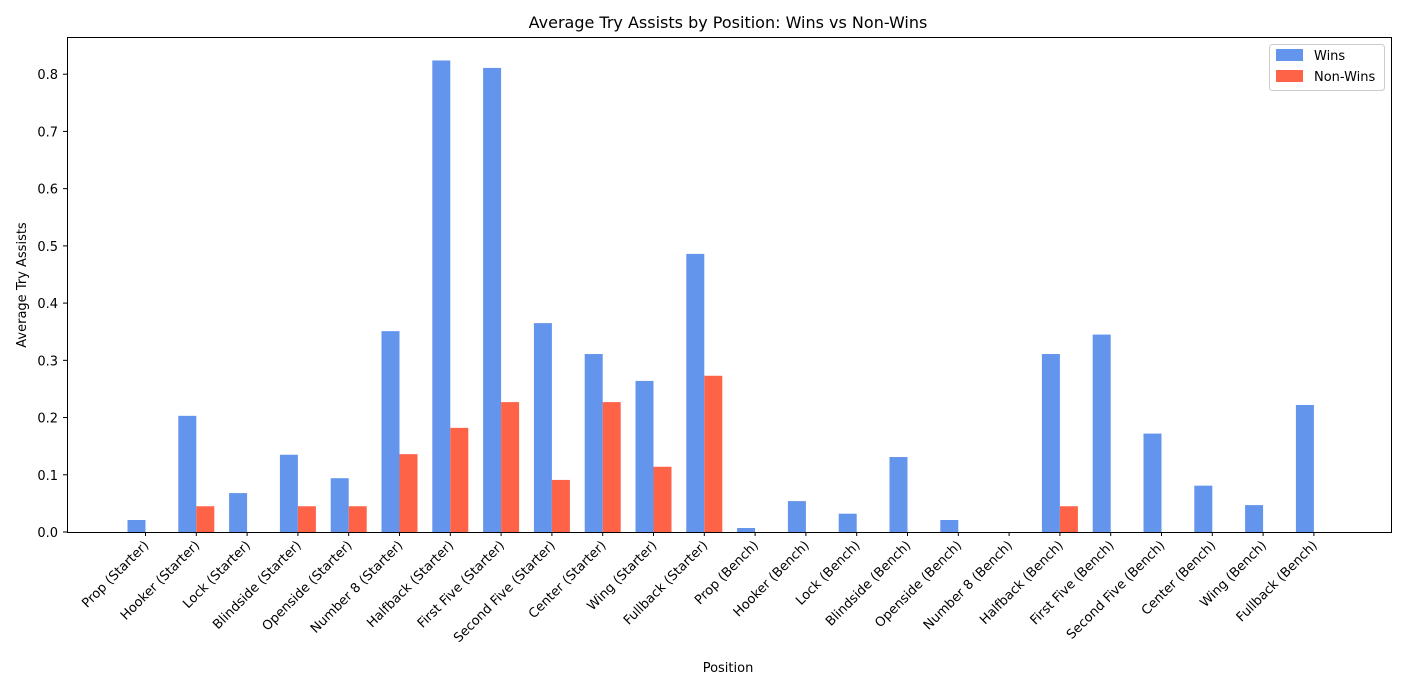 This screenshot has width=1406, height=687. I want to click on x-tick-label: Second Five (Starter), so click(505, 592).